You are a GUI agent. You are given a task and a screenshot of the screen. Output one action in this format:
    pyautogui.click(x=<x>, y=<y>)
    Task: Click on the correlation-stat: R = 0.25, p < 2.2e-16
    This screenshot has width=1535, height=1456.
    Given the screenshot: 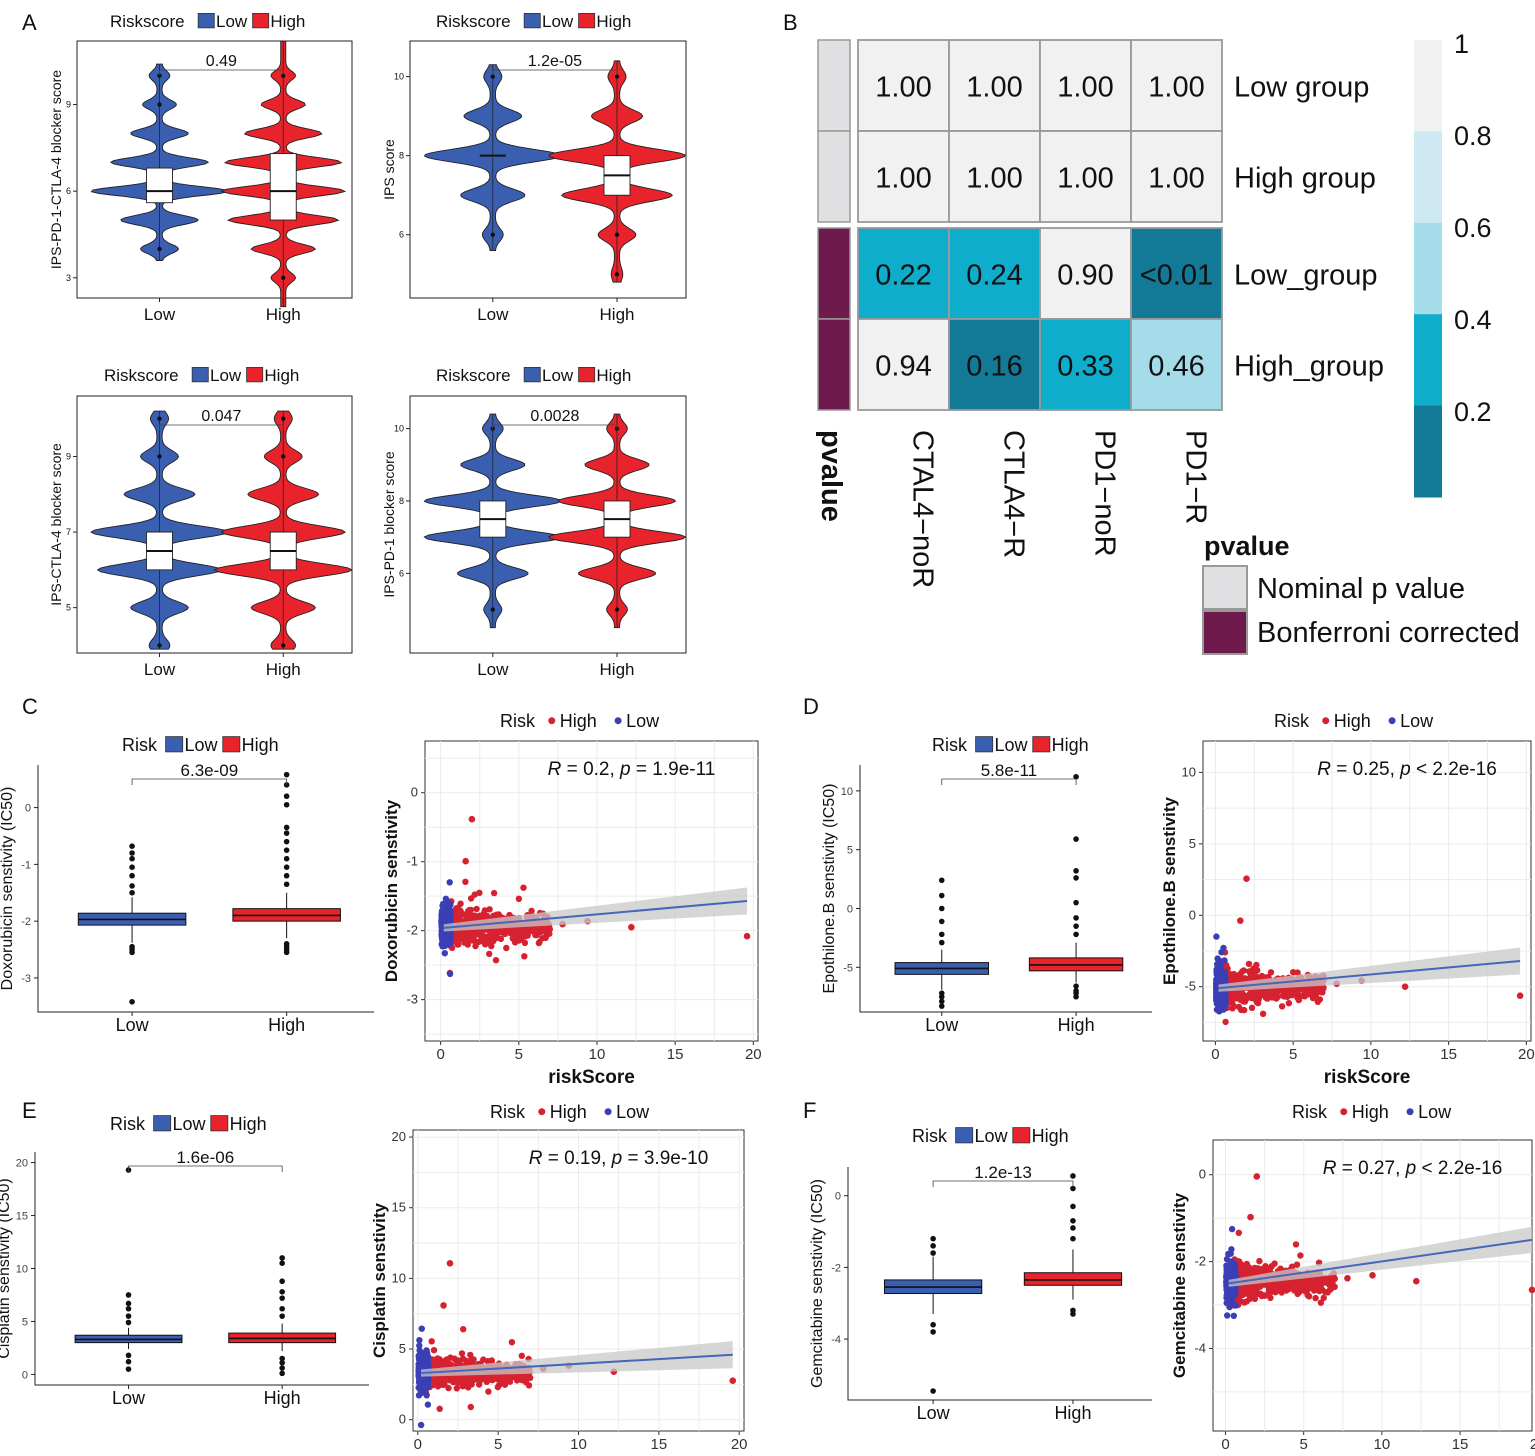 What is the action you would take?
    pyautogui.click(x=1407, y=769)
    